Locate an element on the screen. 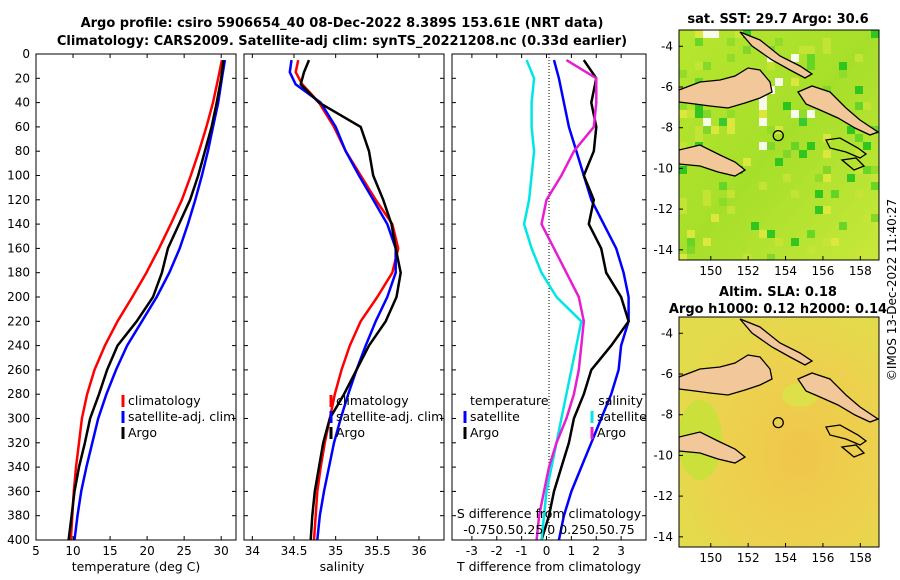 The height and width of the screenshot is (580, 900). x-tick-label: 2 is located at coordinates (596, 551).